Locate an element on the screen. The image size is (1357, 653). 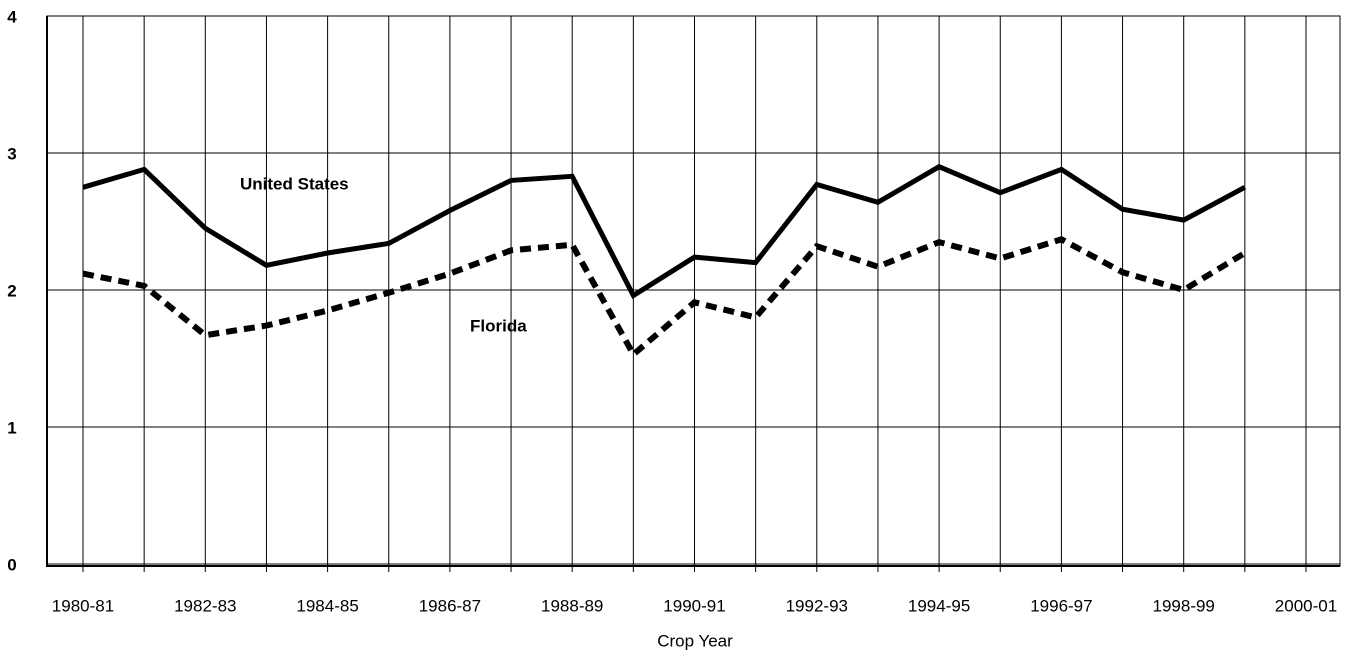
x-tick-label: 1988-89 is located at coordinates (572, 605).